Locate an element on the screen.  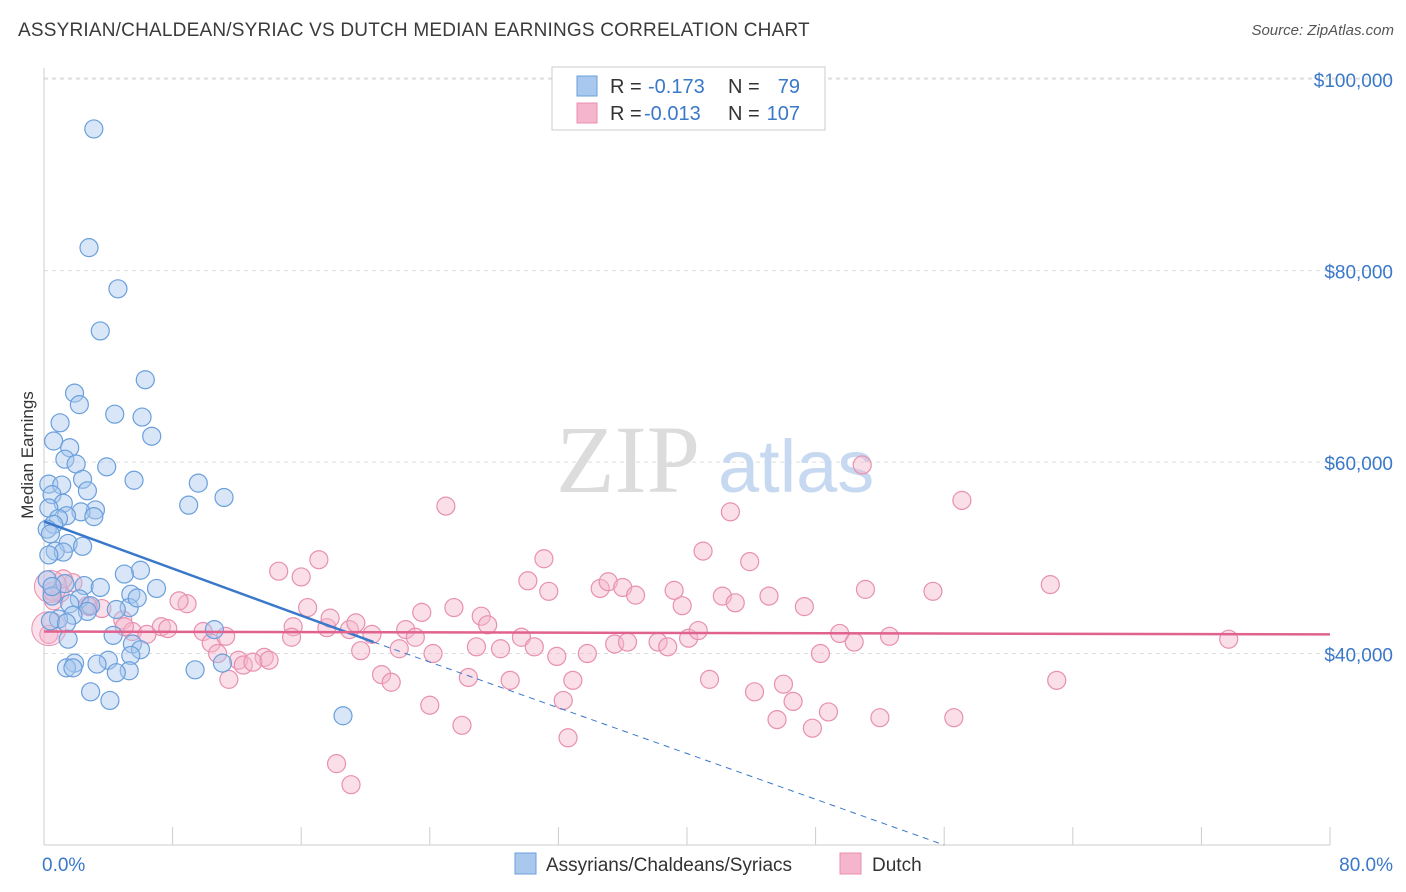
dutch-trend-line is located at coordinates (687, 633).